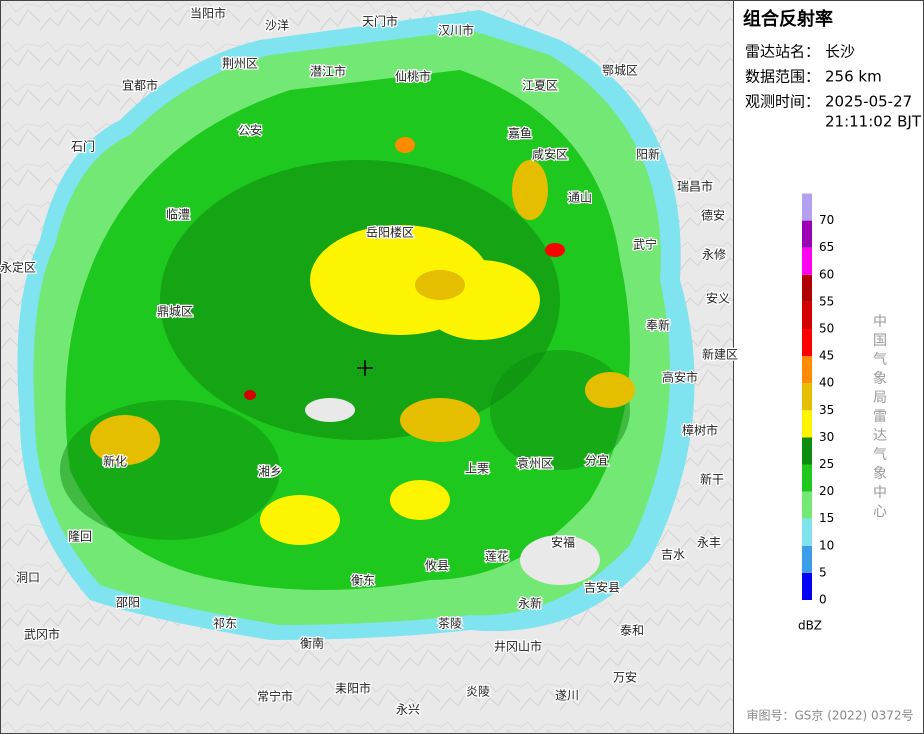 This screenshot has width=924, height=734. Describe the element at coordinates (518, 646) in the screenshot. I see `place-label: 井冈山市` at that location.